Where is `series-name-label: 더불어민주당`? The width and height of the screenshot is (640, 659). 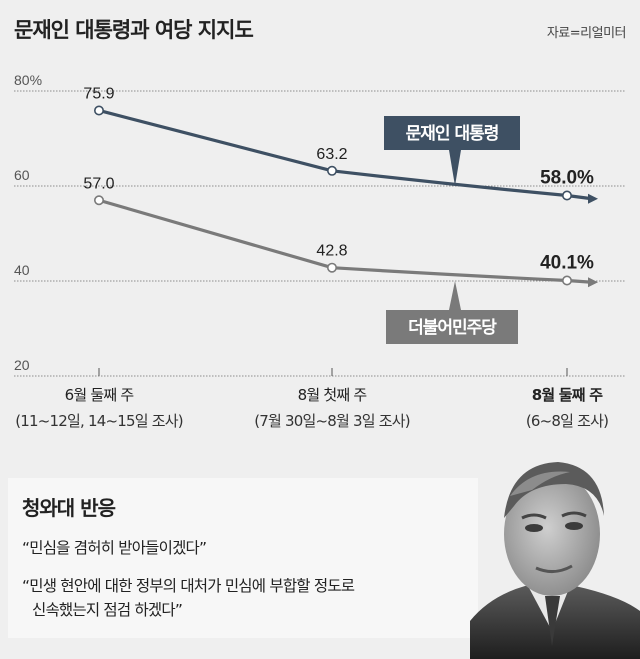 series-name-label: 더불어민주당 is located at coordinates (452, 328).